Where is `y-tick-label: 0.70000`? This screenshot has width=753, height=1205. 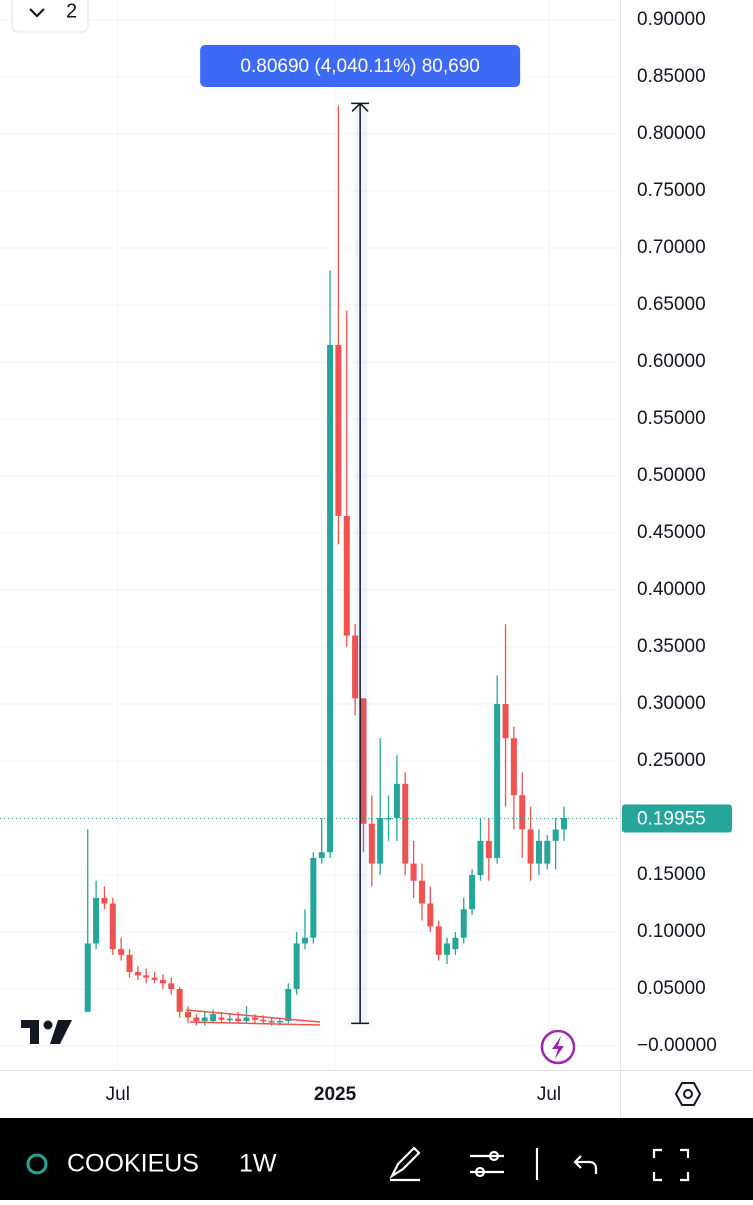 y-tick-label: 0.70000 is located at coordinates (671, 247).